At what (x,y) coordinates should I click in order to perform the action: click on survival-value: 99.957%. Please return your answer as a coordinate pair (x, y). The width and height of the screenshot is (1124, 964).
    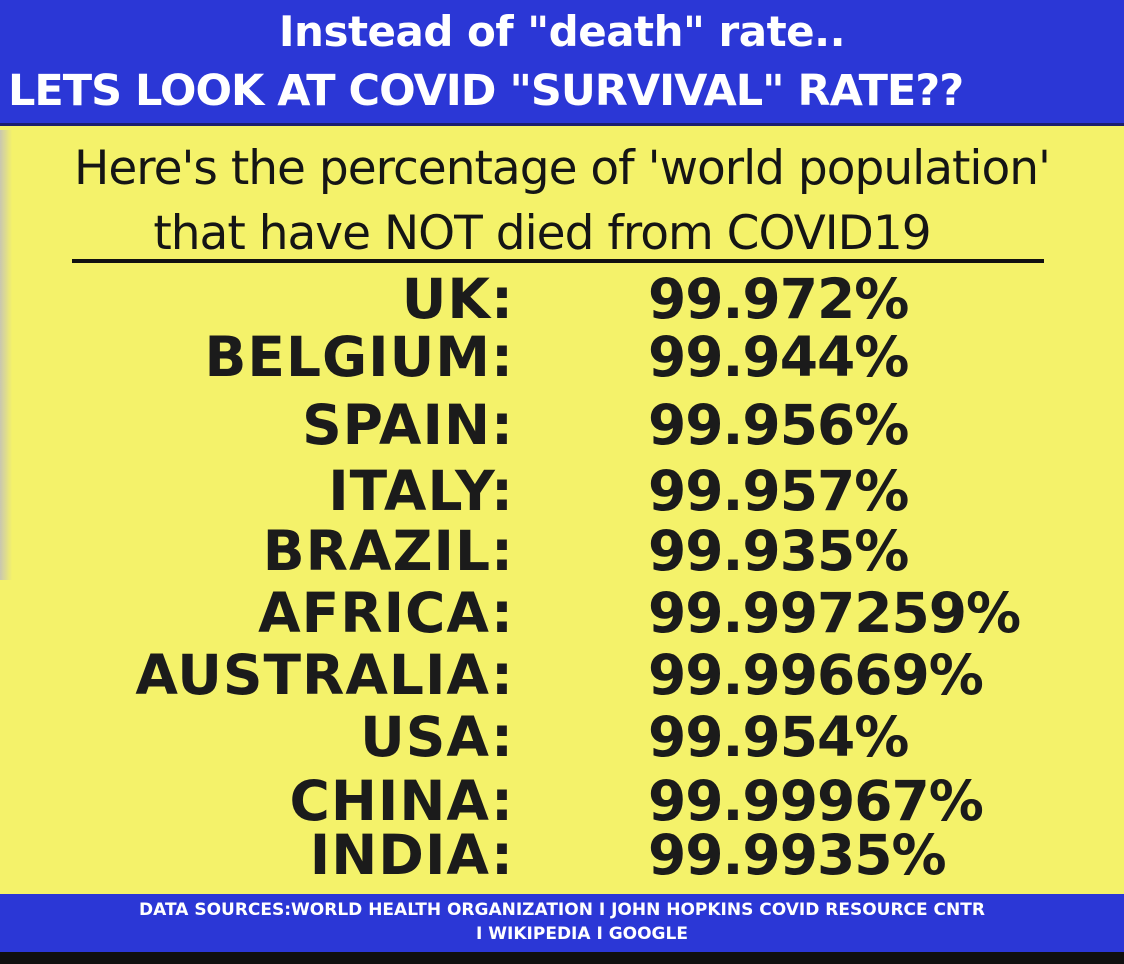
    Looking at the image, I should click on (778, 491).